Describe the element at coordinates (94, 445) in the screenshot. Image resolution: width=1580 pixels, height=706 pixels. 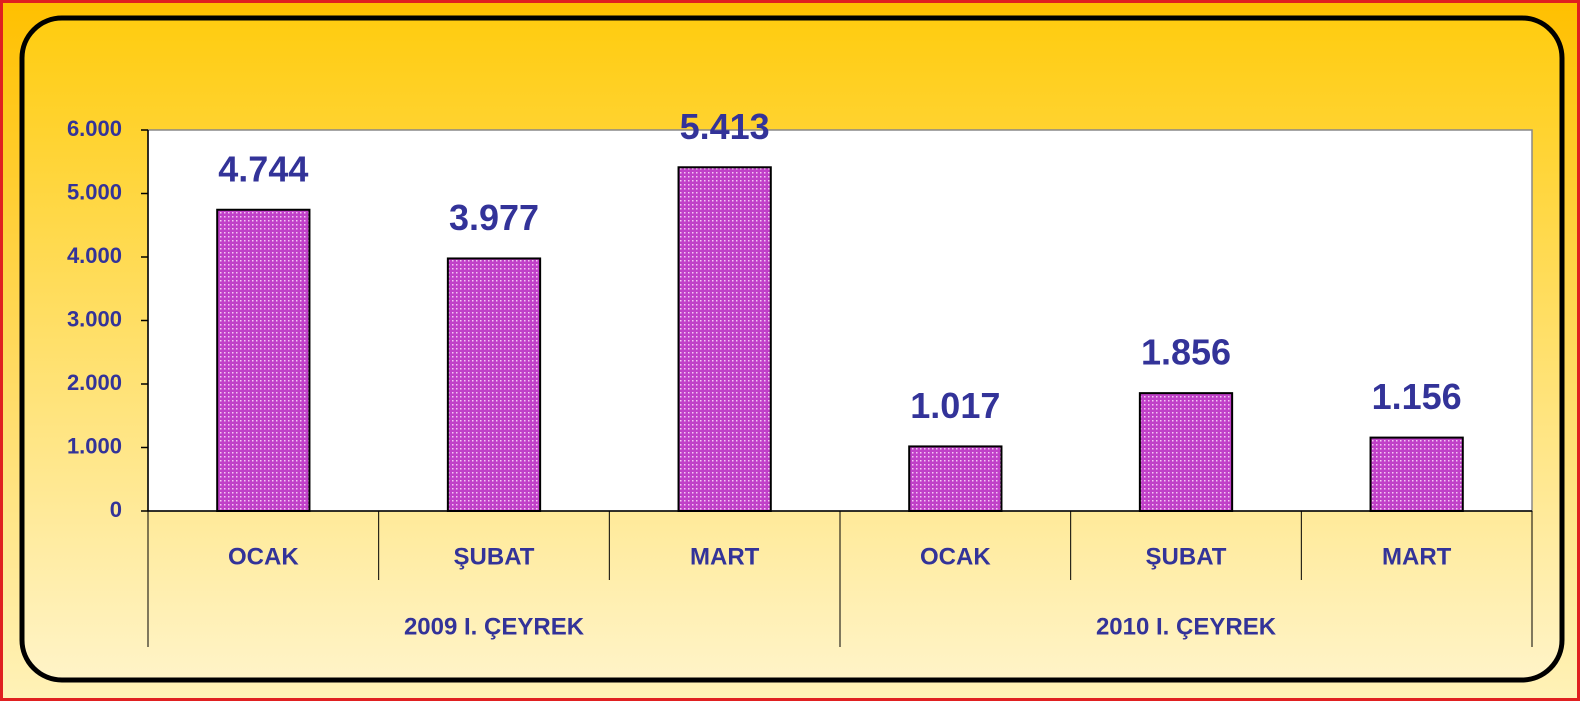
I see `y-tick-label: 1.000` at that location.